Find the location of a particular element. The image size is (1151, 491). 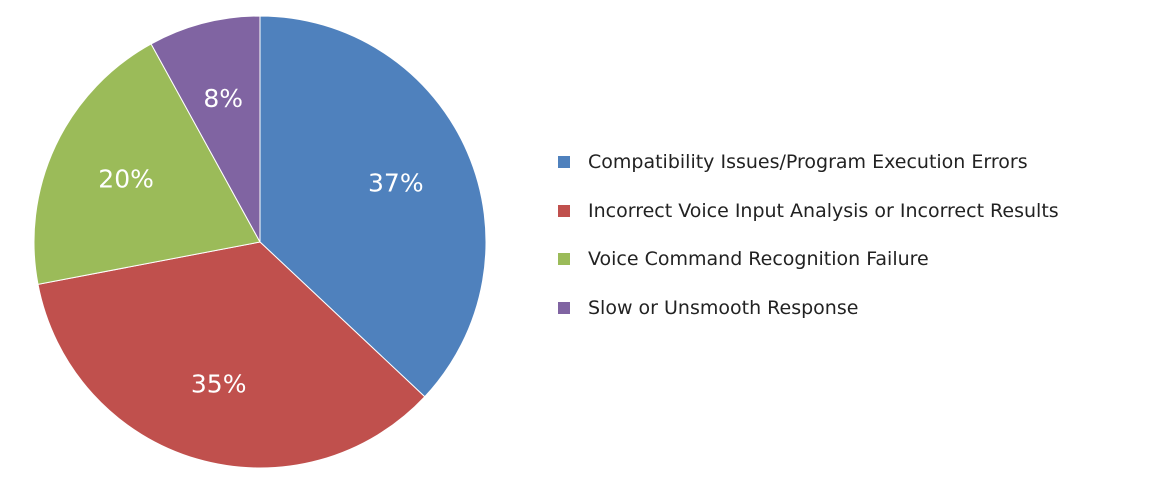

pie-slice-label: 20% is located at coordinates (126, 178).